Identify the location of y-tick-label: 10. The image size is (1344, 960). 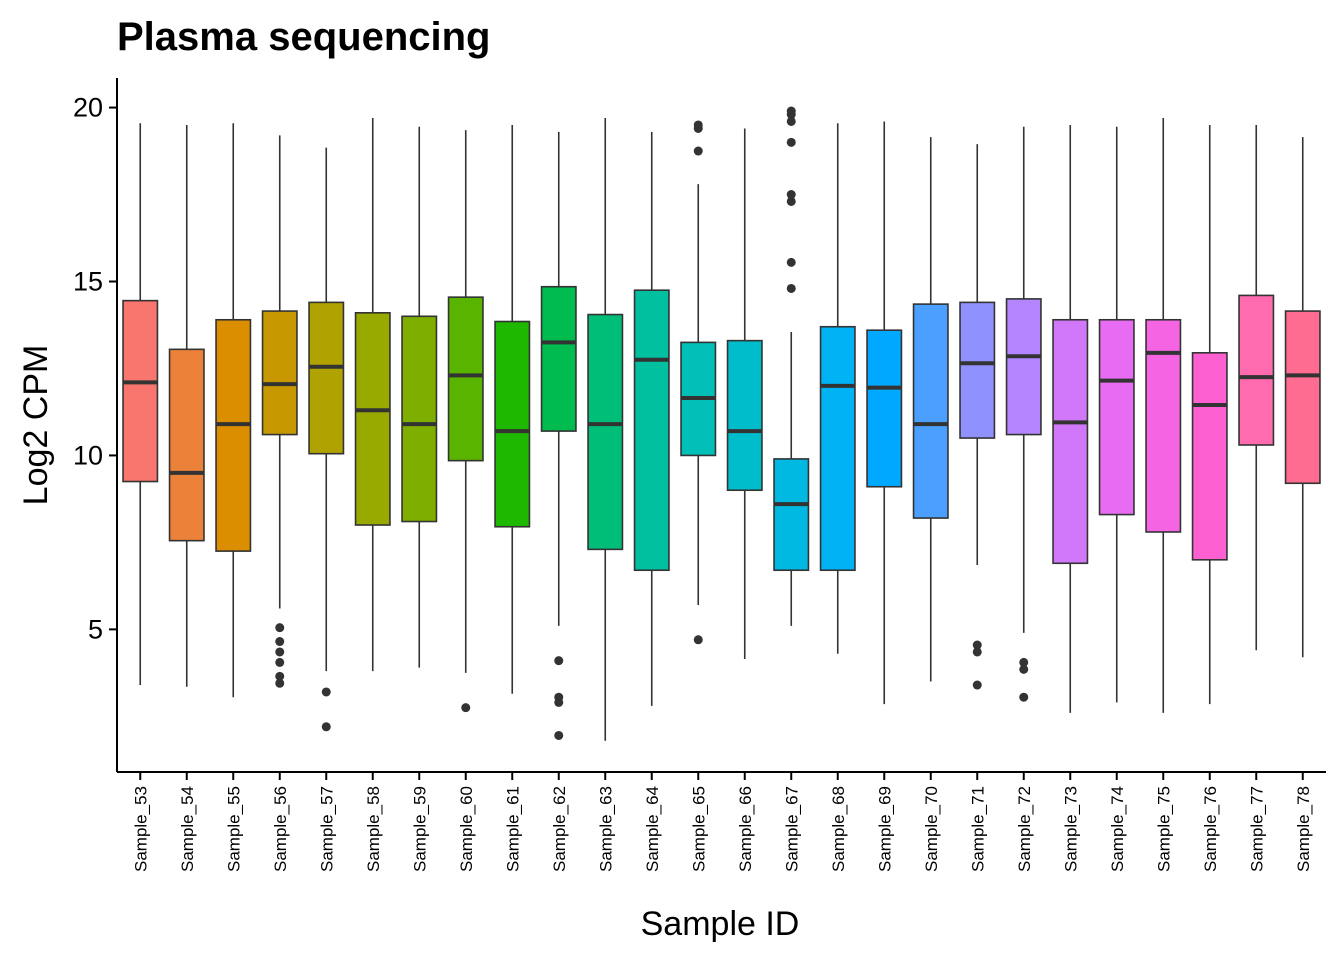
(88, 455).